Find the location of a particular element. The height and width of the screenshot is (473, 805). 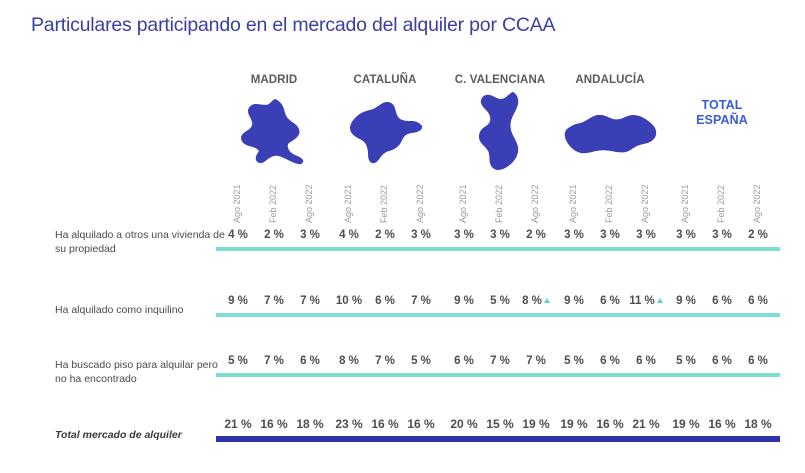

data-cell: 8 % is located at coordinates (349, 365).